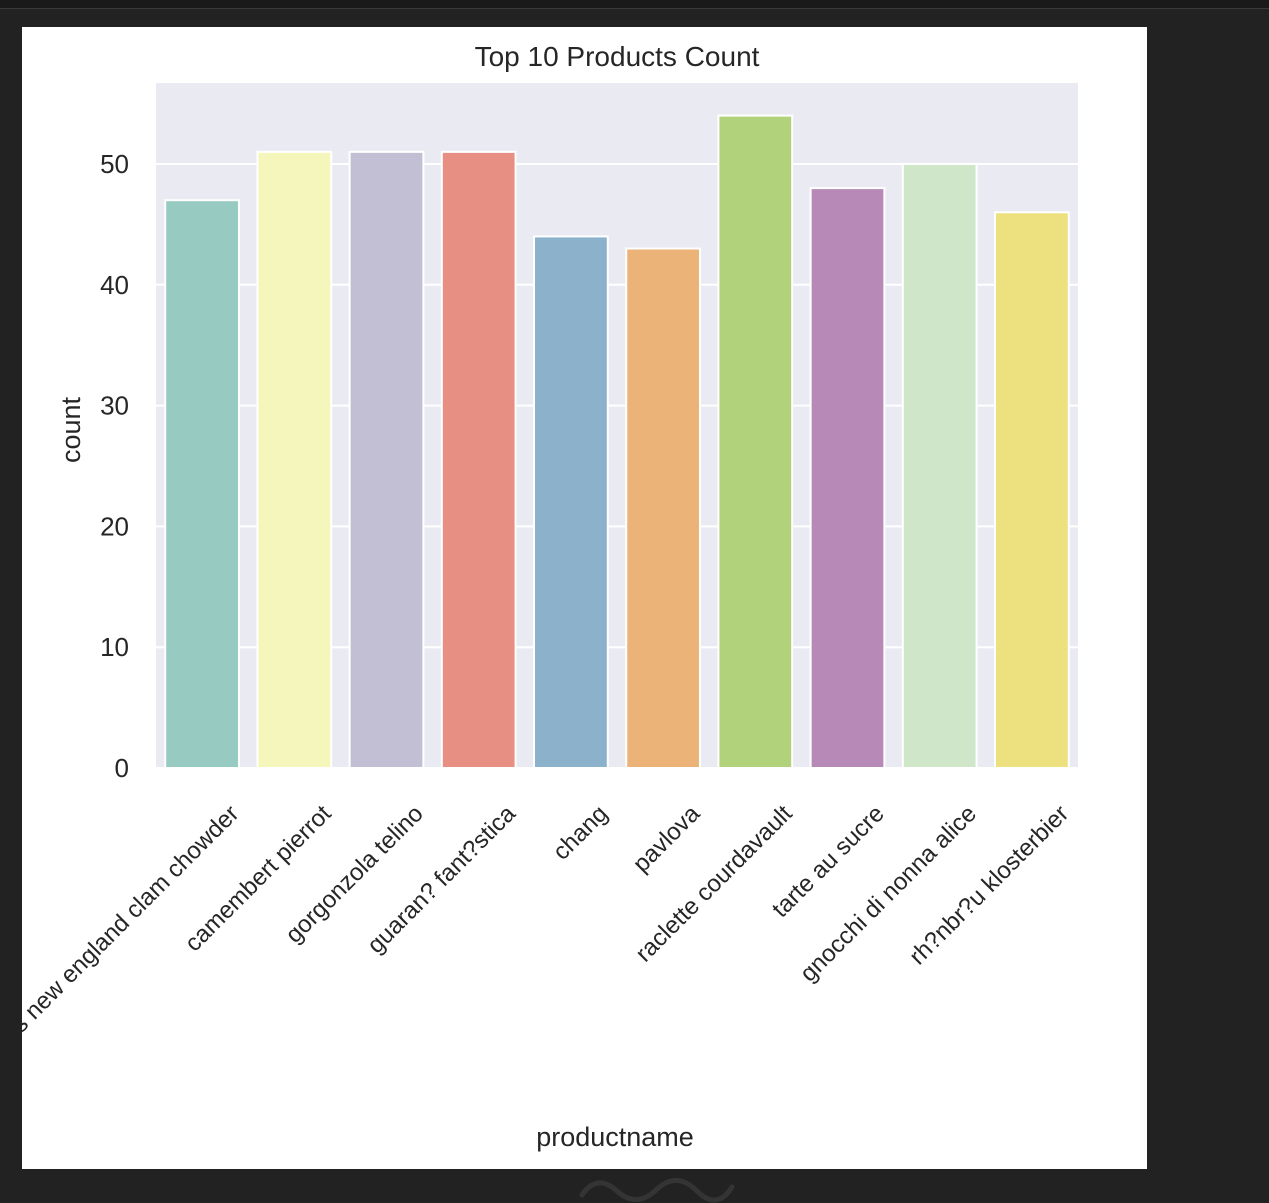  What do you see at coordinates (888, 893) in the screenshot?
I see `x-tick-label: gnocchi di nonna alice` at bounding box center [888, 893].